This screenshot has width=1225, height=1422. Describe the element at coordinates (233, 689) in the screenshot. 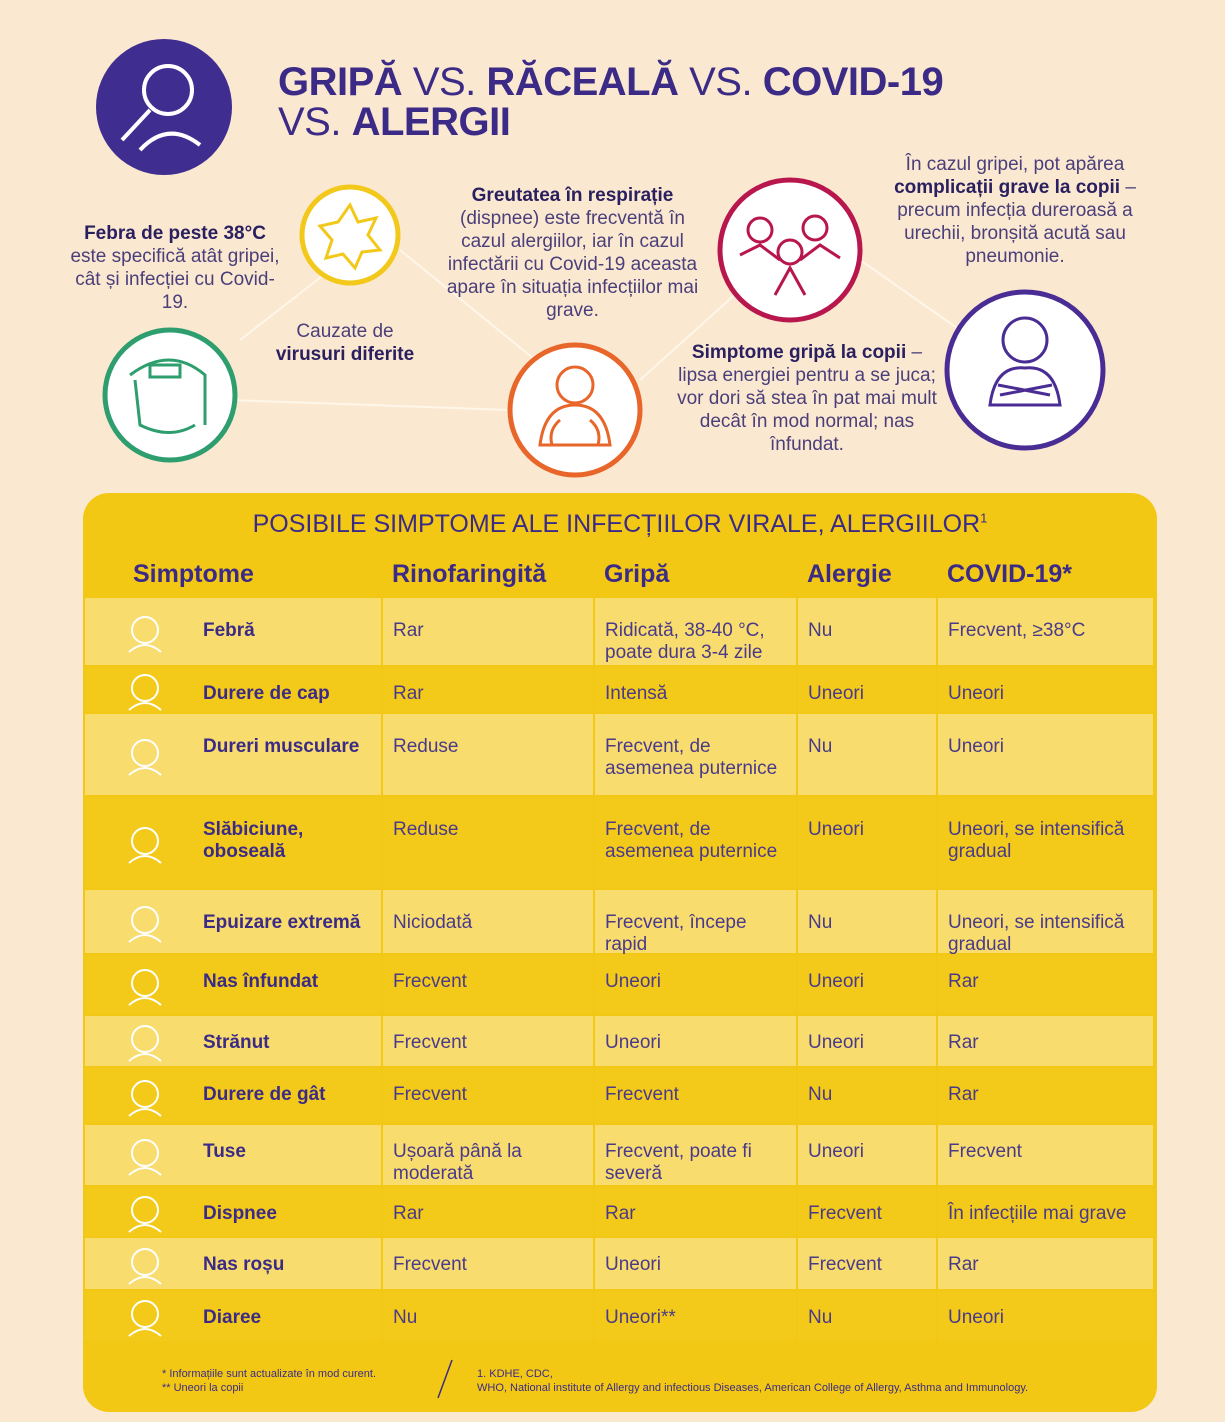

I see `symptom-cell: Durere de cap` at that location.